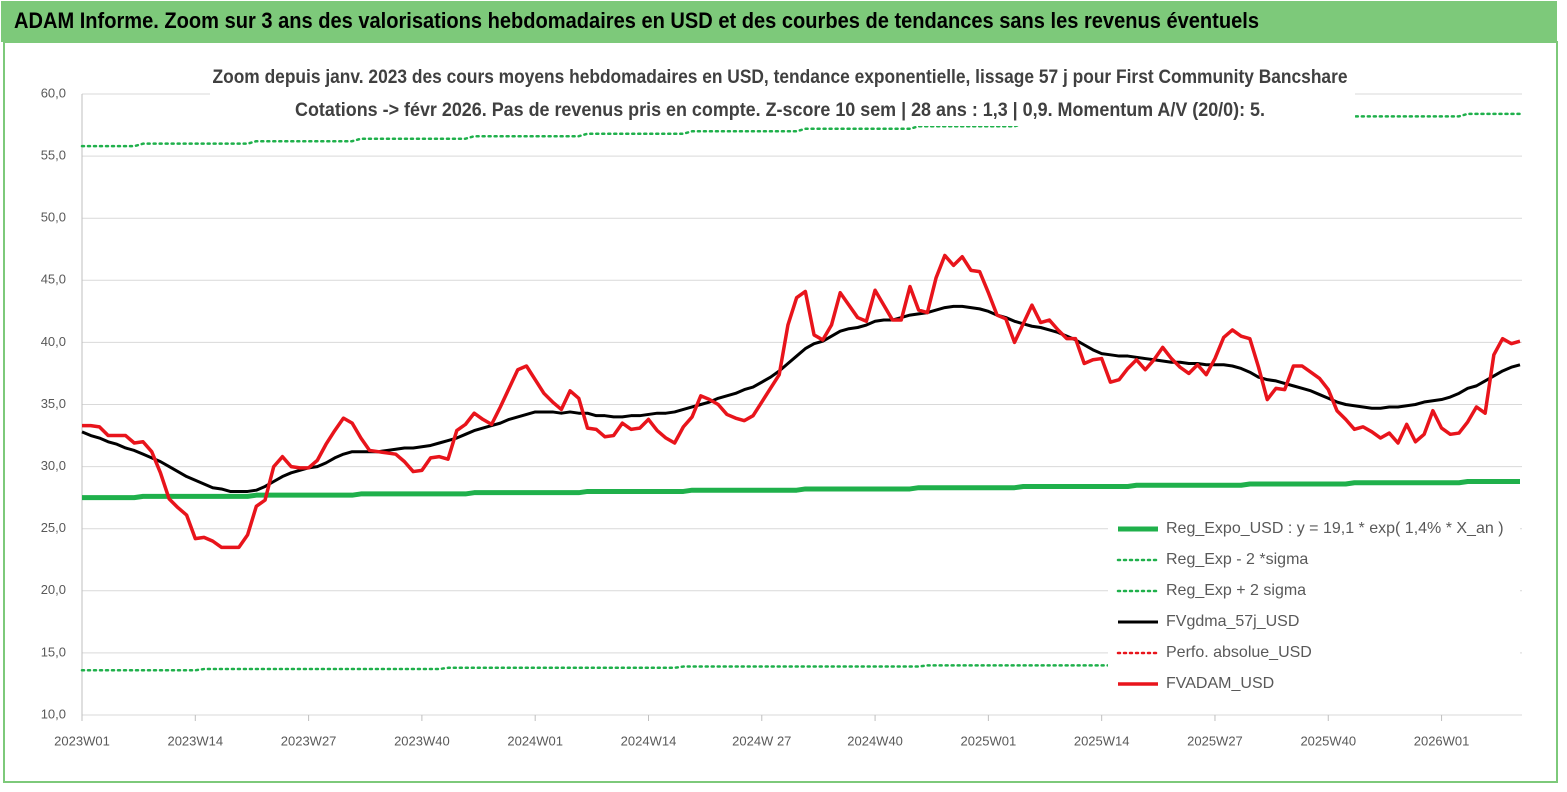 The image size is (1567, 792). I want to click on legend-label: FVgdma_57j_USD, so click(1232, 621).